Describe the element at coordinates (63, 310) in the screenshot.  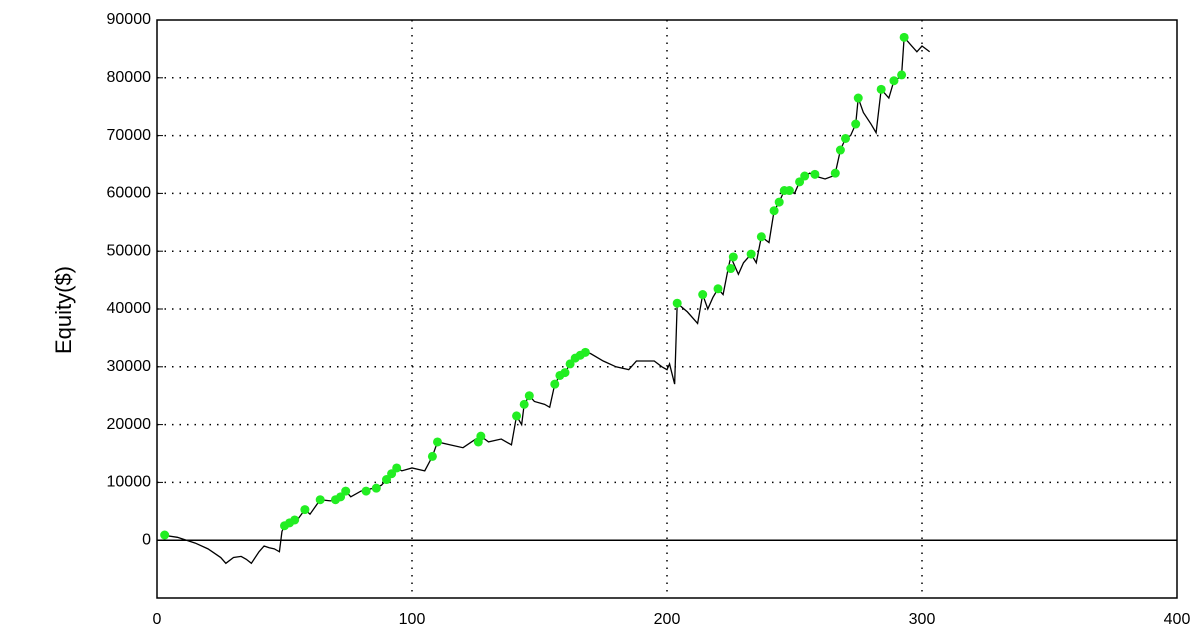
I see `y-axis-label: Equity($)` at that location.